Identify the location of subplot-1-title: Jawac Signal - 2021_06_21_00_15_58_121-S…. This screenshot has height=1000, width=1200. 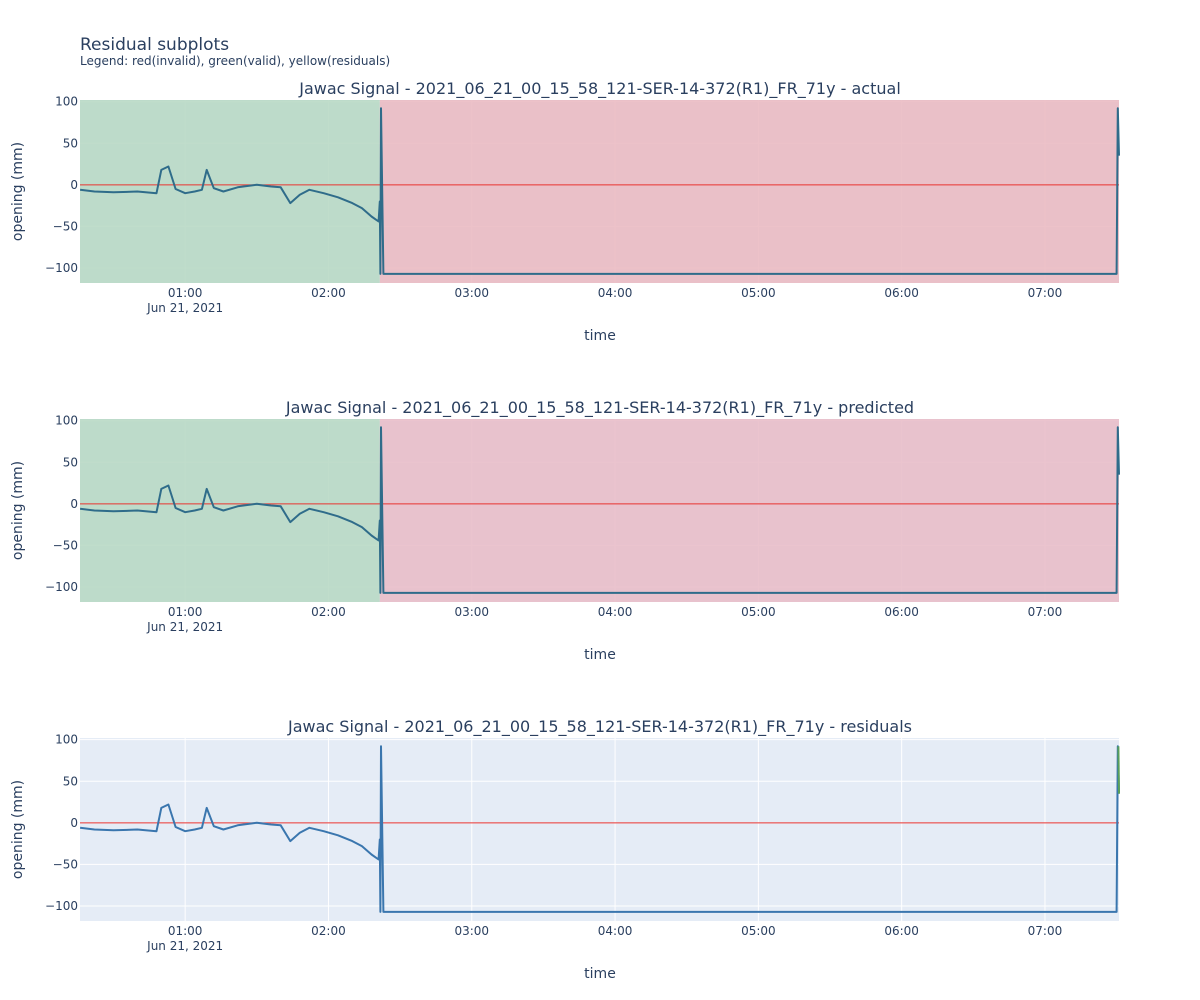
(599, 89).